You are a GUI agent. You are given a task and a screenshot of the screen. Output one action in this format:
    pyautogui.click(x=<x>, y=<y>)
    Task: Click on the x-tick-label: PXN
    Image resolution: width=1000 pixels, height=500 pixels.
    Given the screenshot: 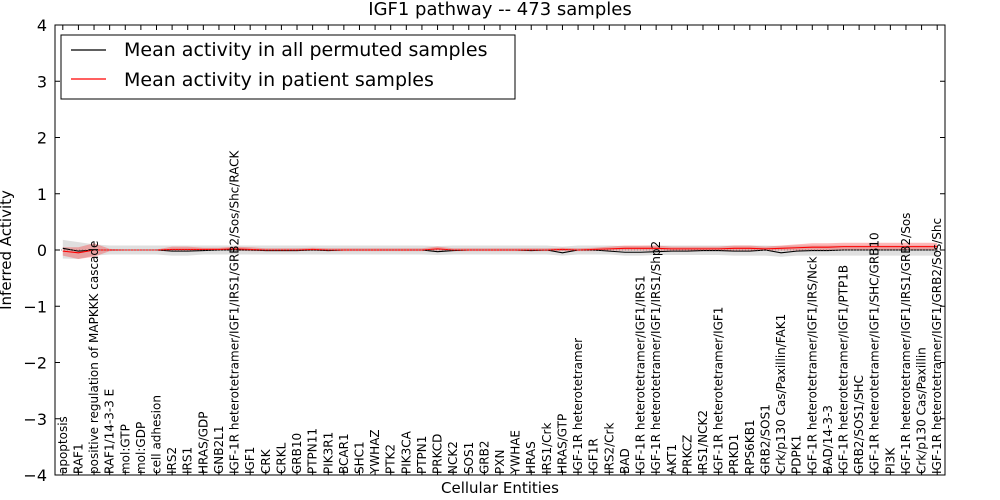 What is the action you would take?
    pyautogui.click(x=500, y=462)
    